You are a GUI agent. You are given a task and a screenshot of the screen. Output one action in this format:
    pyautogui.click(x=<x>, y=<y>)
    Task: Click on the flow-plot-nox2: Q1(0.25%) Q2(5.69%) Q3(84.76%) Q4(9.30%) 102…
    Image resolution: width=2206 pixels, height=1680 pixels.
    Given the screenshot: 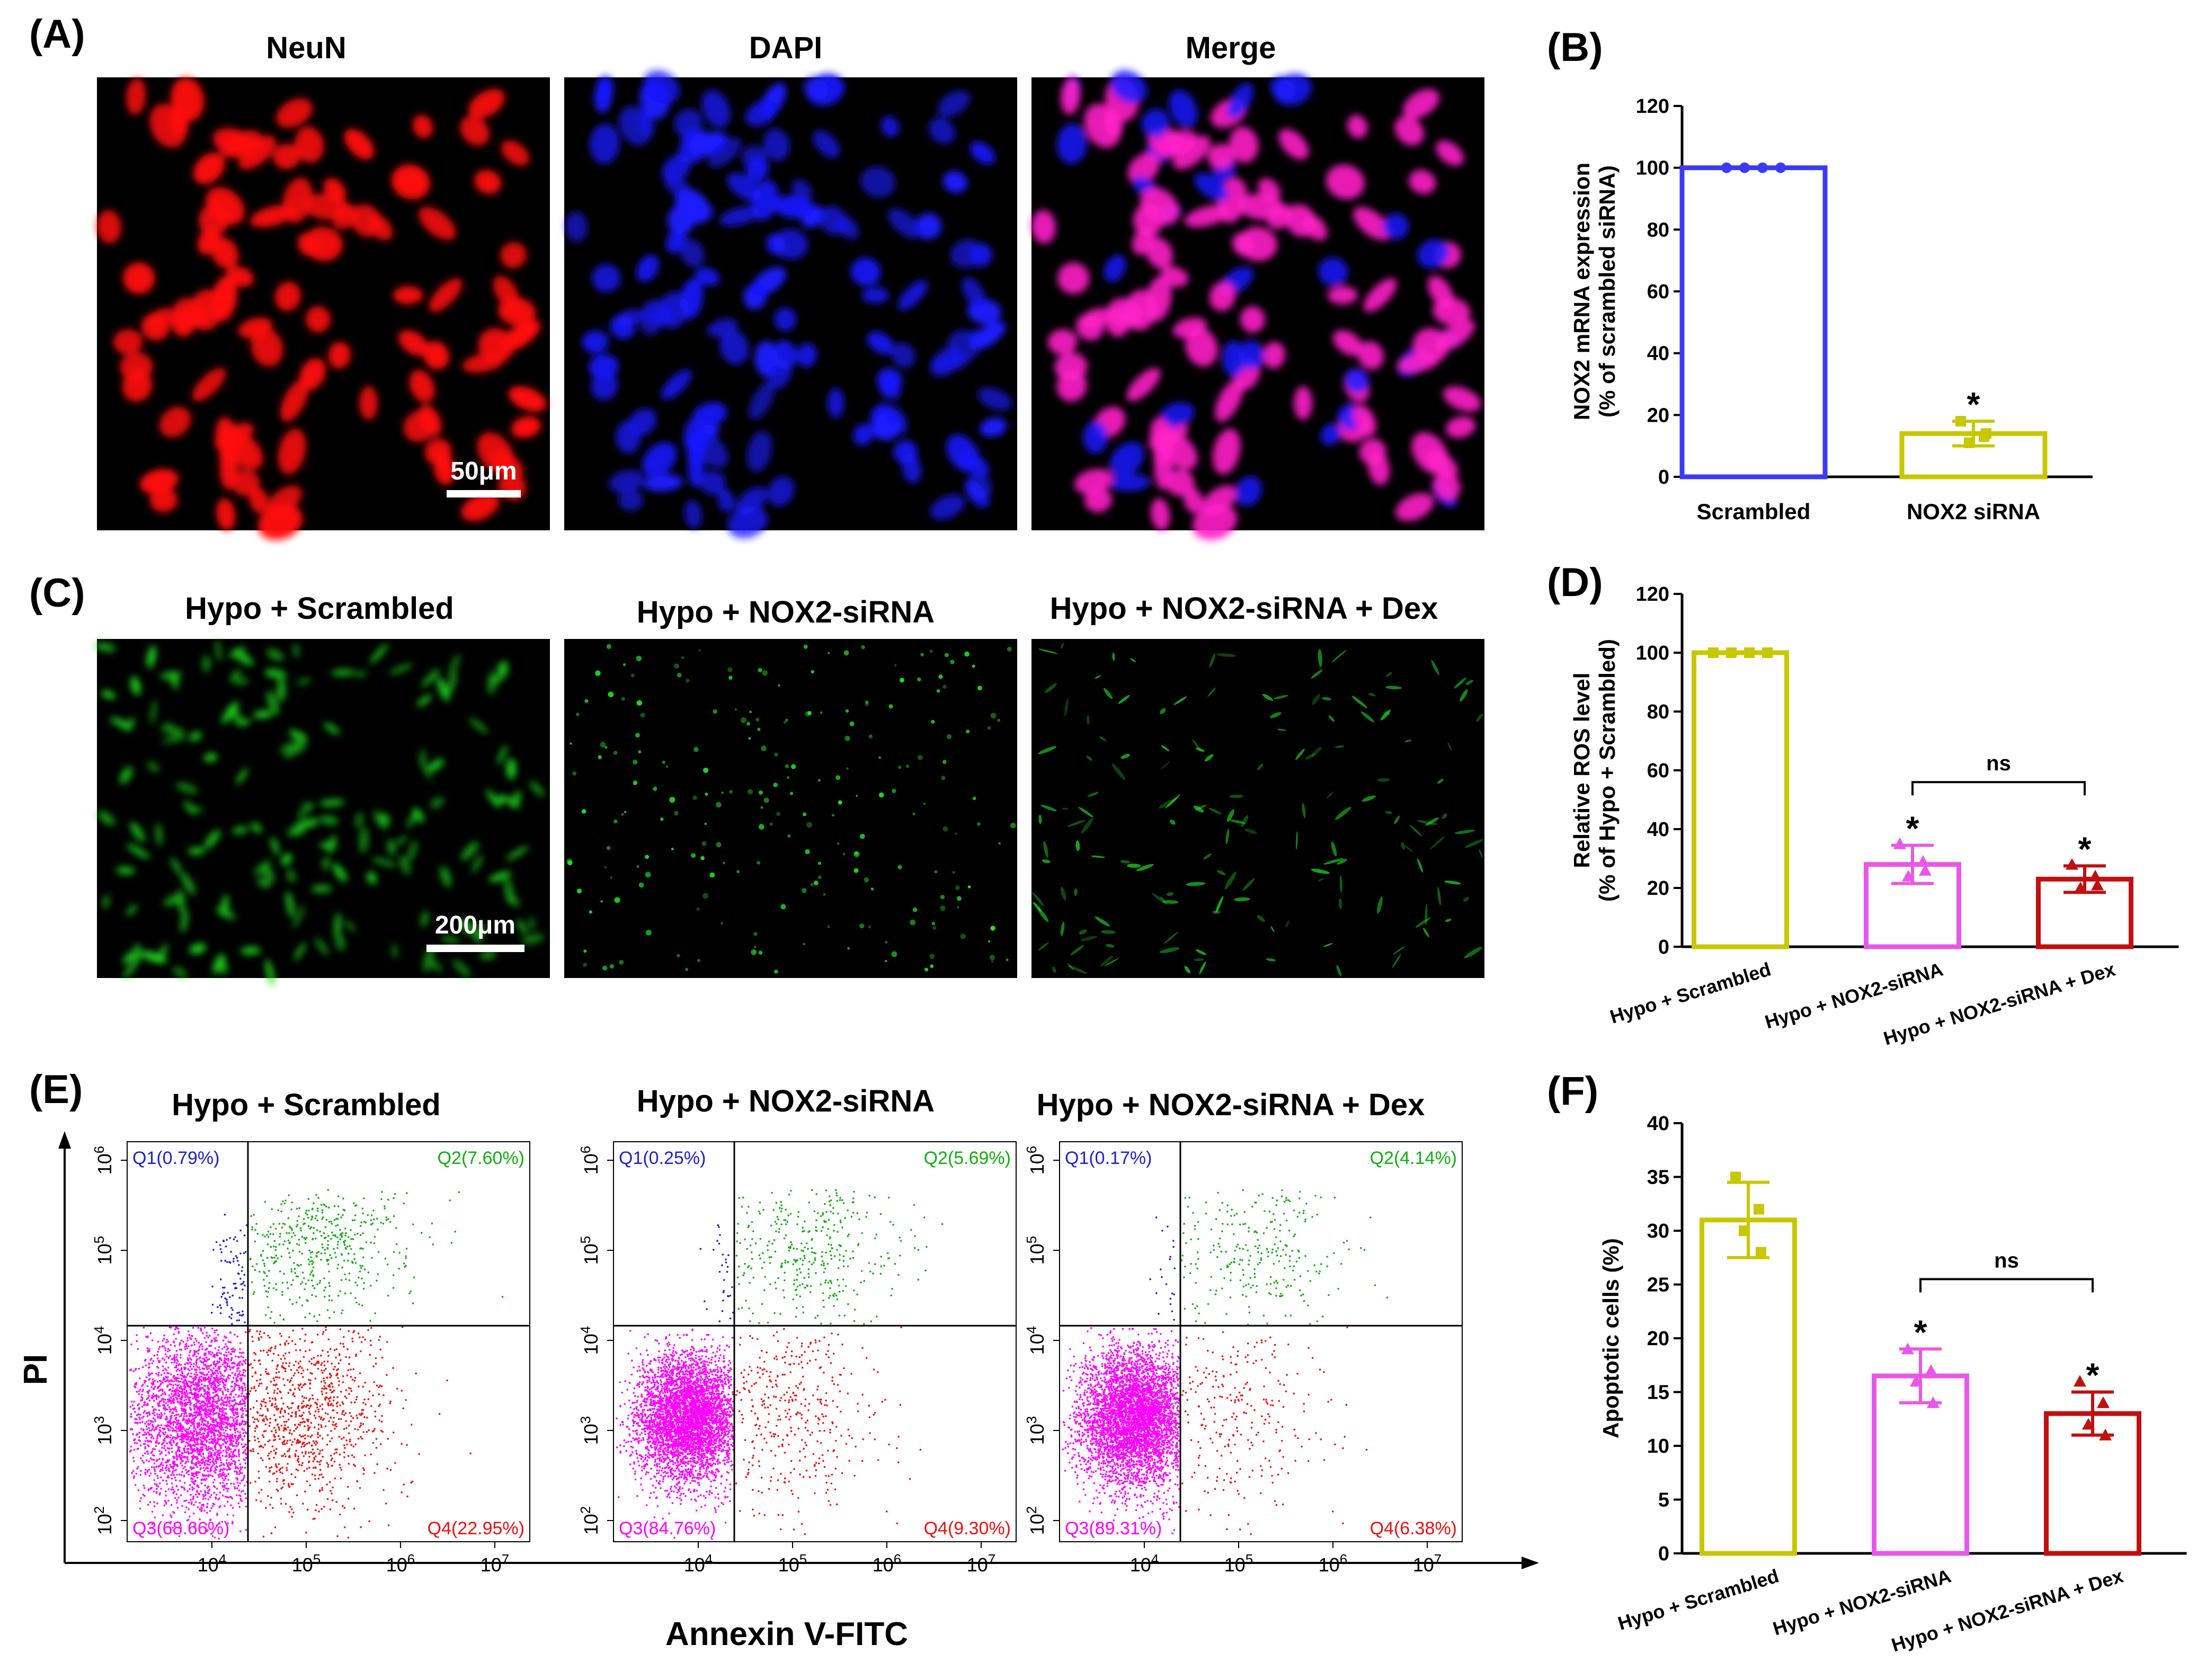 What is the action you would take?
    pyautogui.click(x=797, y=1358)
    